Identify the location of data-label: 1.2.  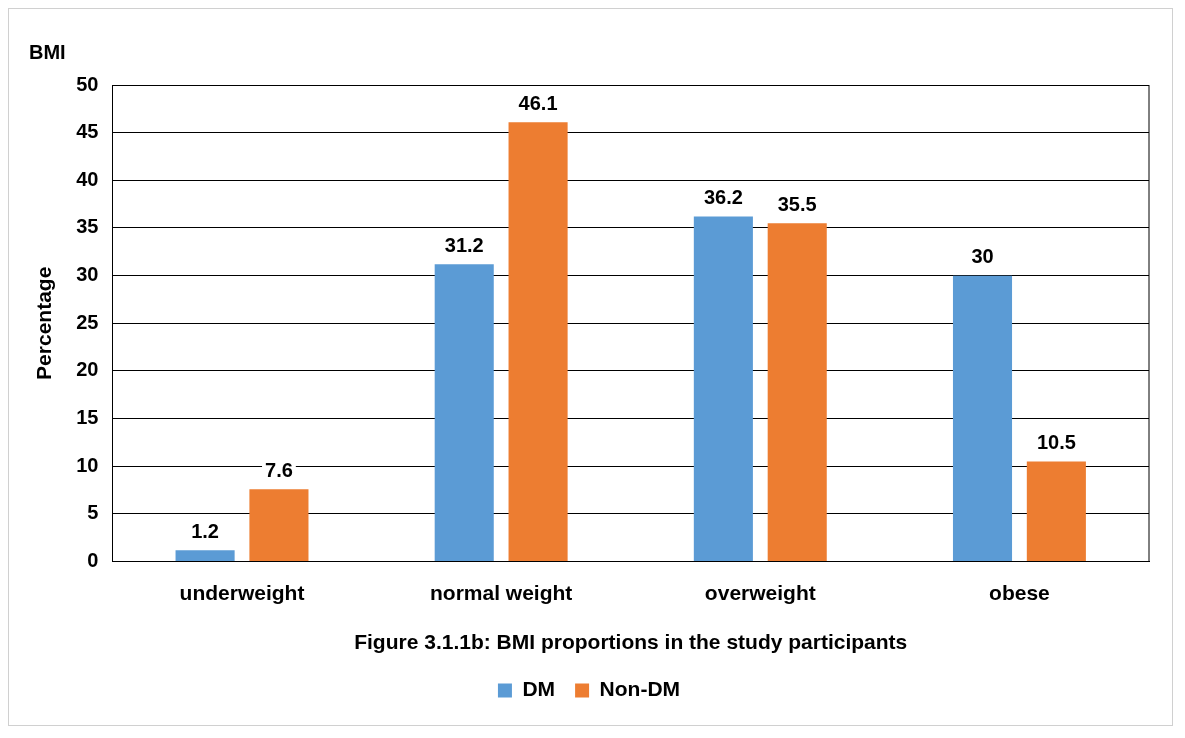
(205, 530).